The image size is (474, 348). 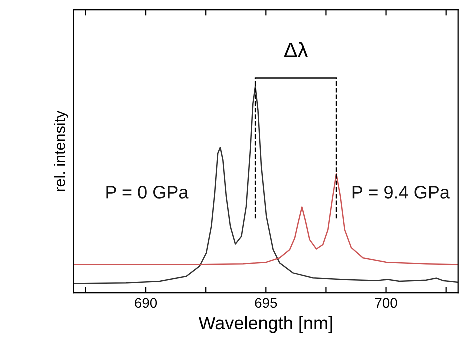 What do you see at coordinates (147, 192) in the screenshot?
I see `series-label: P = 0 GPa` at bounding box center [147, 192].